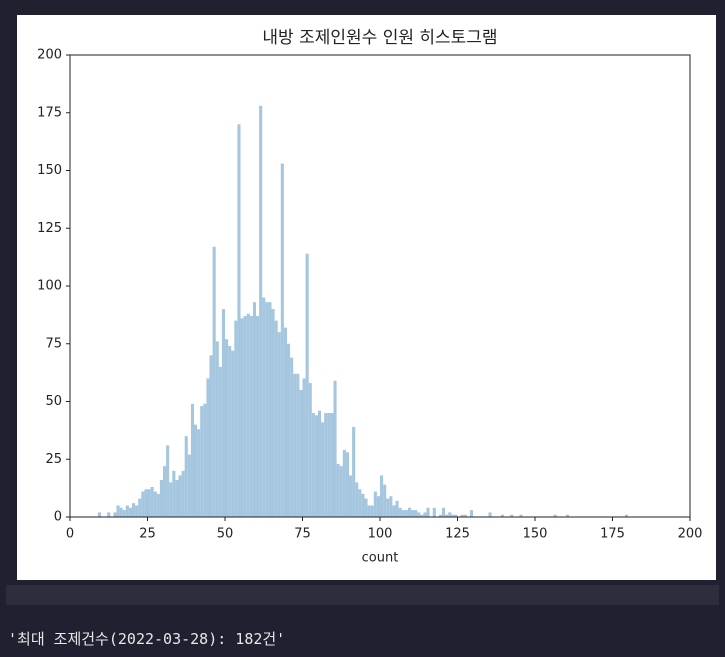 This screenshot has height=657, width=725. Describe the element at coordinates (53, 459) in the screenshot. I see `y-tick-label: 25` at that location.